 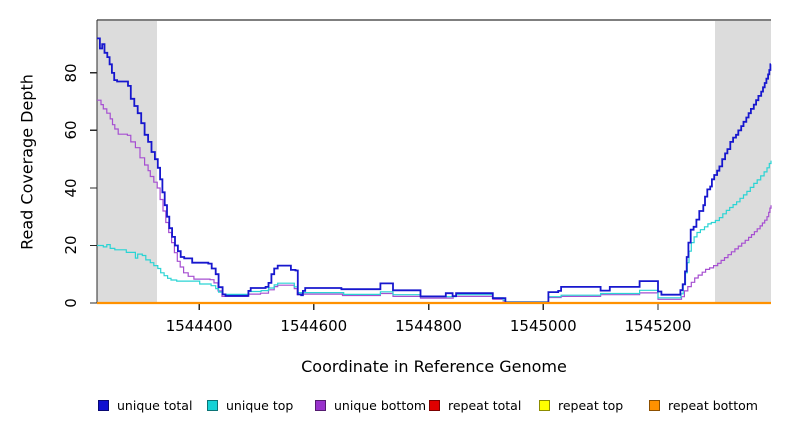 I want to click on legend-item-unique-bottom: unique bottom, so click(x=370, y=405).